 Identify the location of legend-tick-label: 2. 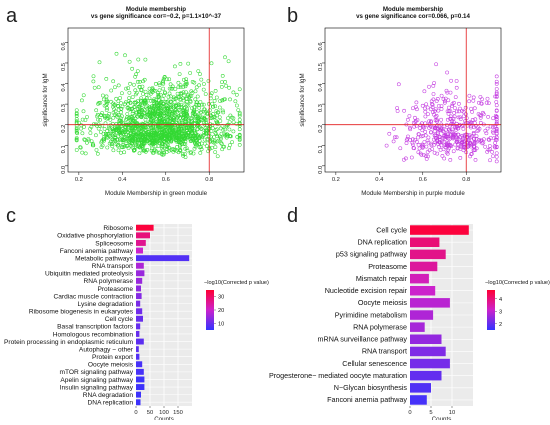
(500, 325).